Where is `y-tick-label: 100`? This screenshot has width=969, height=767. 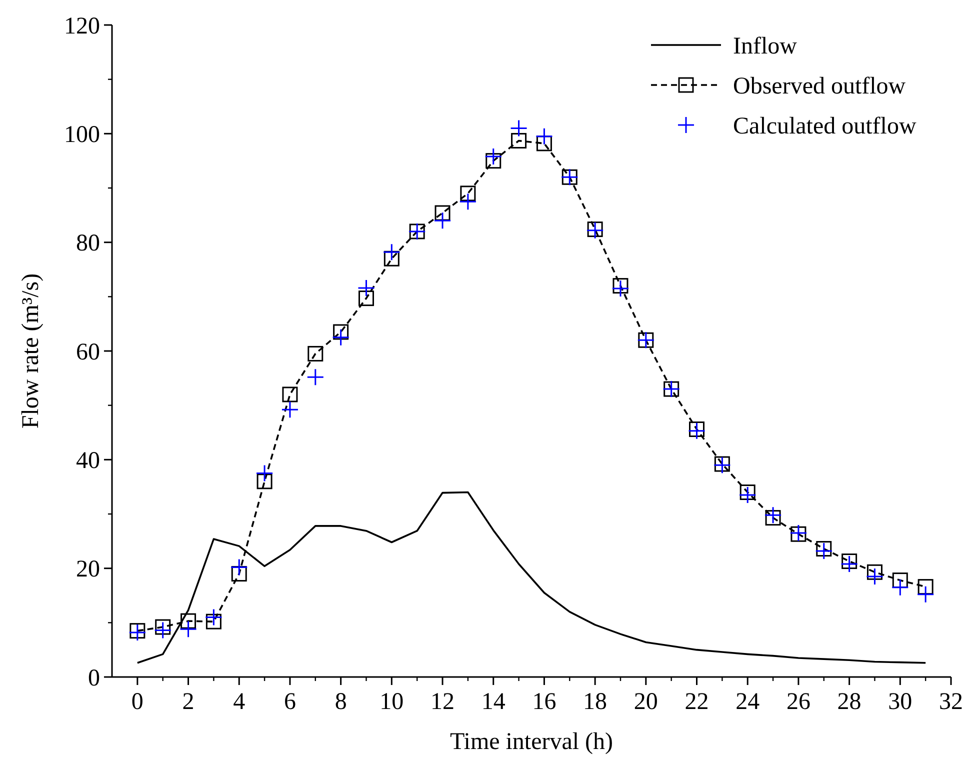 y-tick-label: 100 is located at coordinates (82, 135).